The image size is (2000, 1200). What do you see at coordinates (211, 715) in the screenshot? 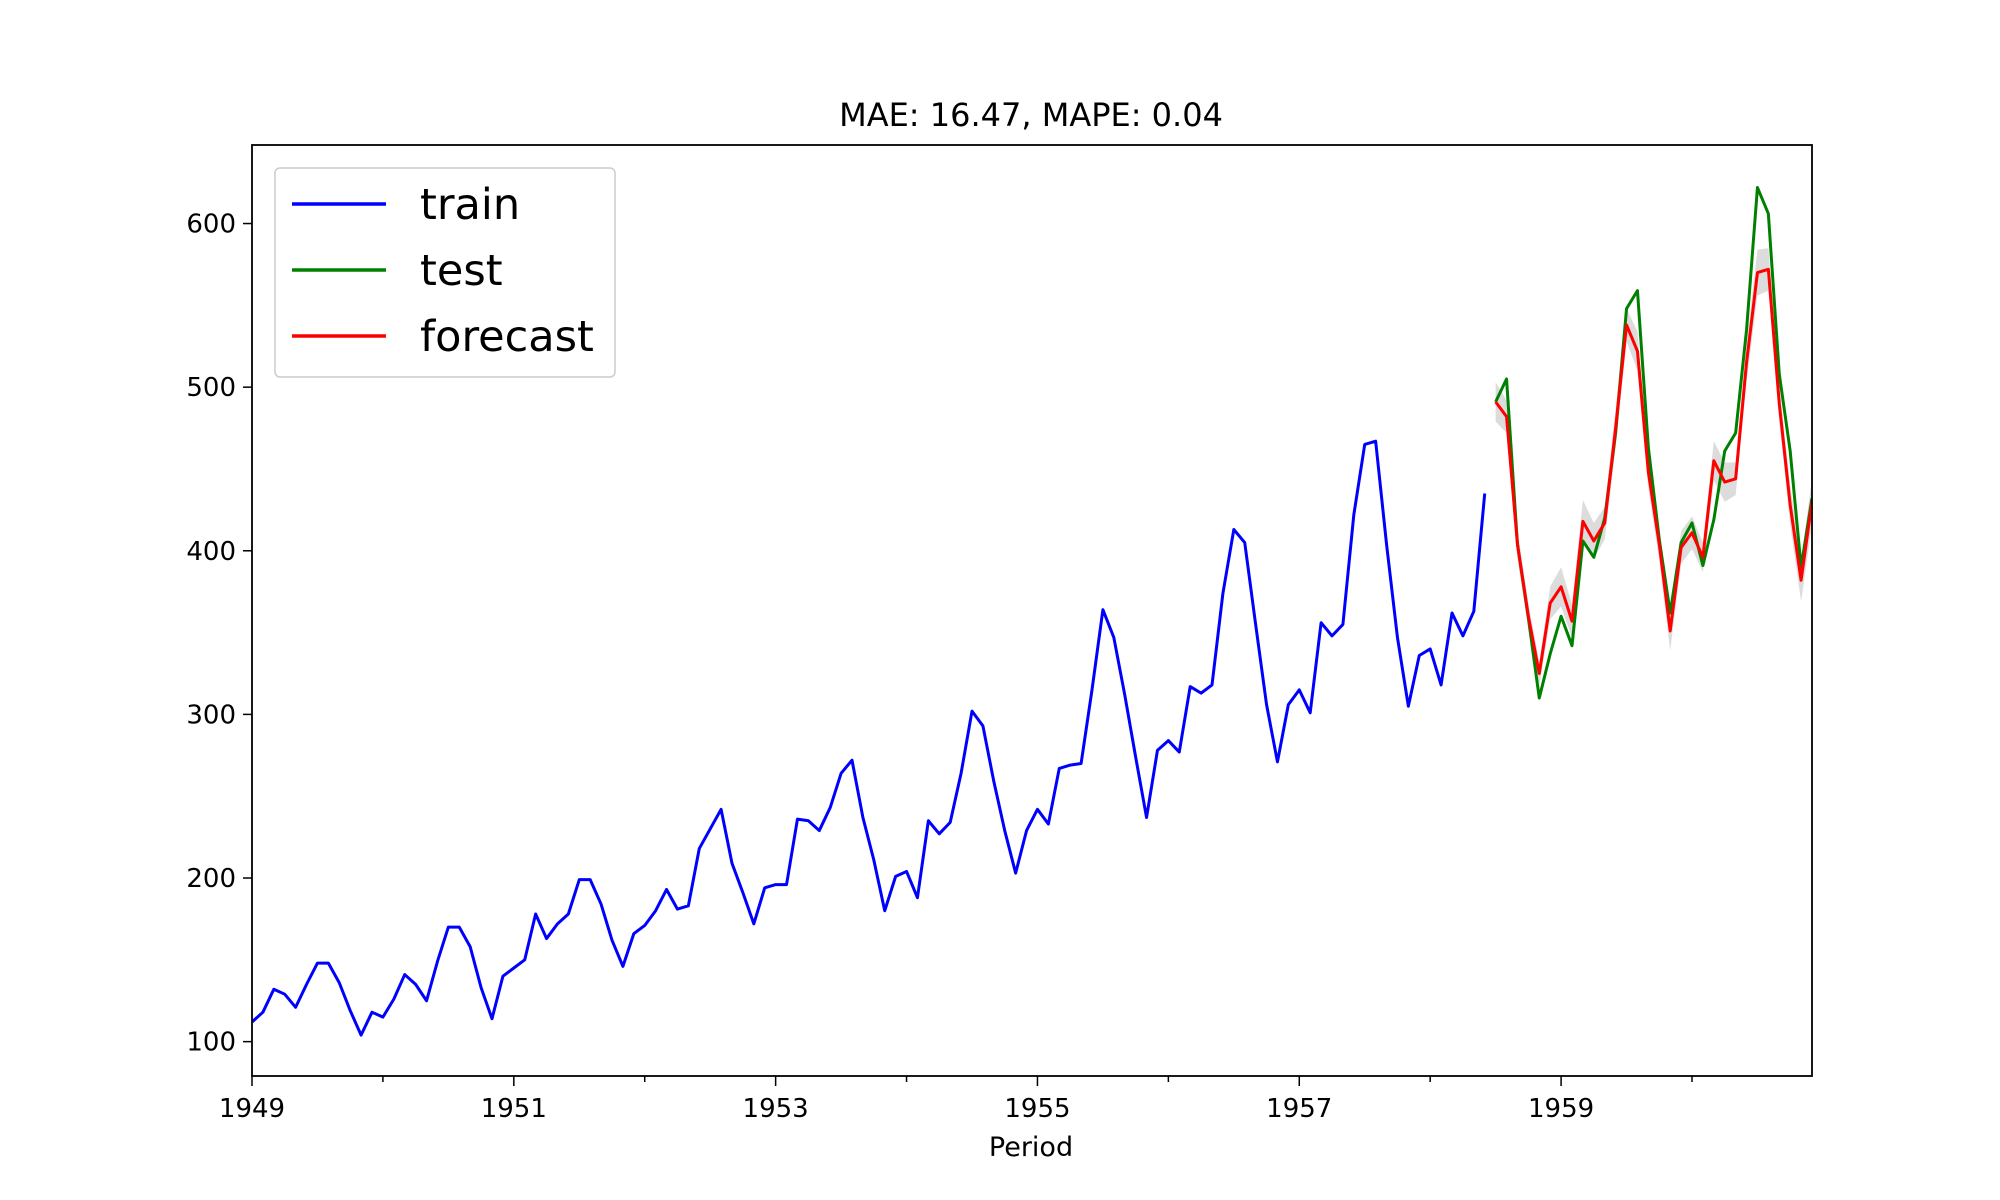
I see `y-tick-label: 300` at bounding box center [211, 715].